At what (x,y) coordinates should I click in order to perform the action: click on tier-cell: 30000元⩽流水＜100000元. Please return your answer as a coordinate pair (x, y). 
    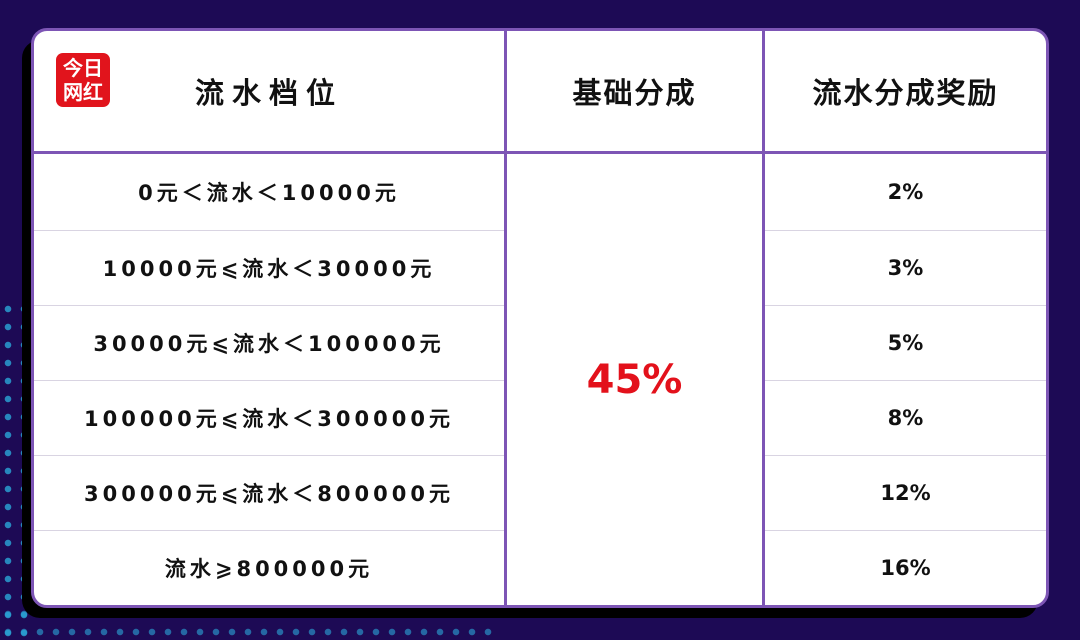
    Looking at the image, I should click on (270, 343).